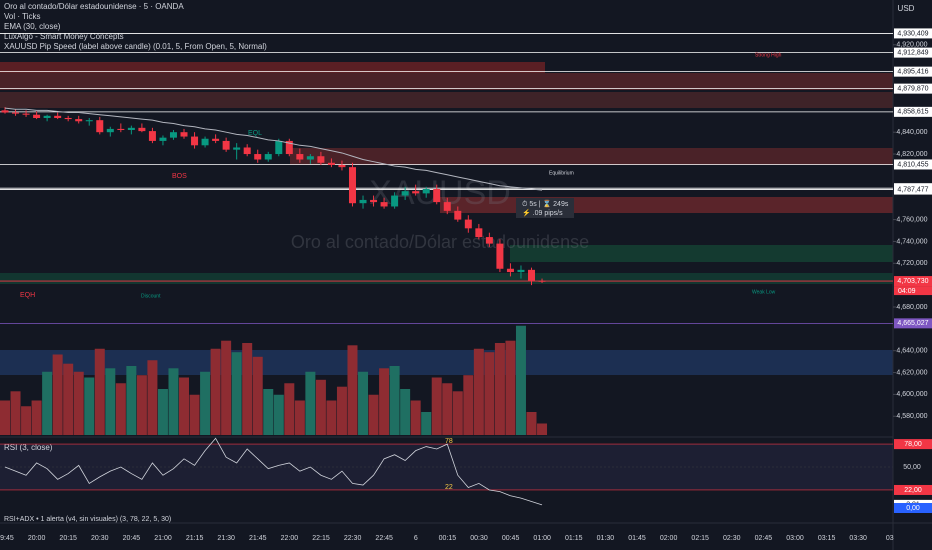  Describe the element at coordinates (669, 538) in the screenshot. I see `x-tick-label: 02:00` at that location.